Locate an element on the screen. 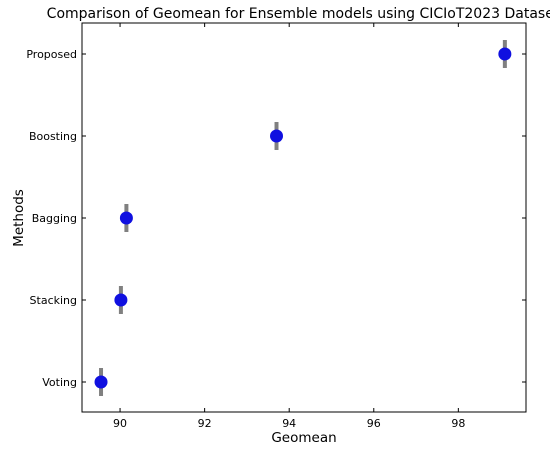  x-tick-label: 92 is located at coordinates (205, 423).